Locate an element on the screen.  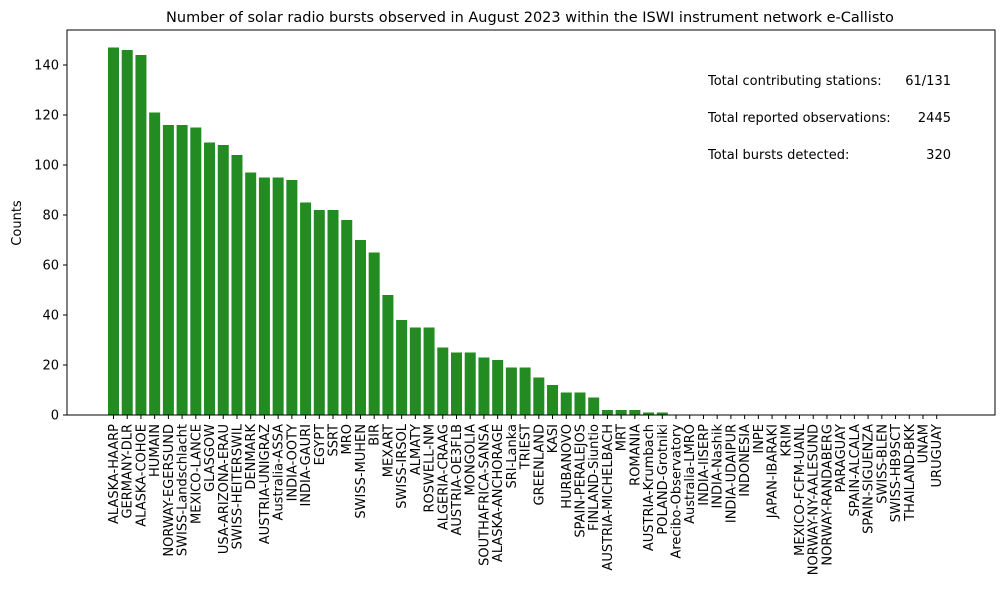
y-tick-label: 100 is located at coordinates (46, 166).